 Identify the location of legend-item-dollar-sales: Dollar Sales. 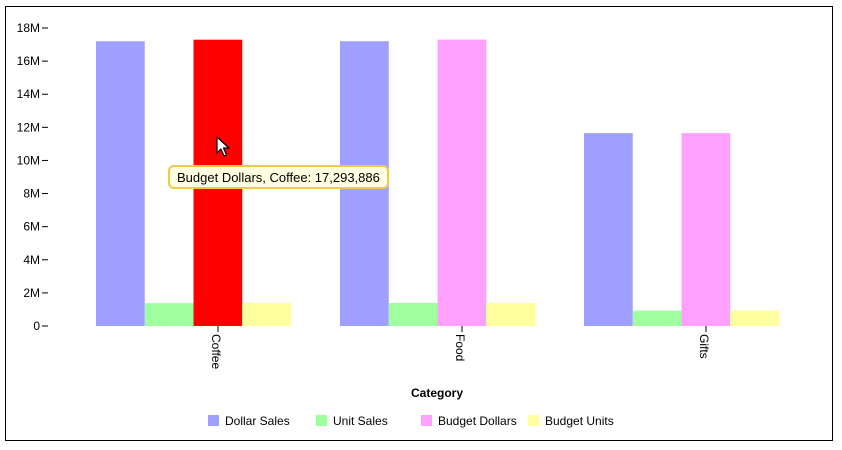
(249, 421).